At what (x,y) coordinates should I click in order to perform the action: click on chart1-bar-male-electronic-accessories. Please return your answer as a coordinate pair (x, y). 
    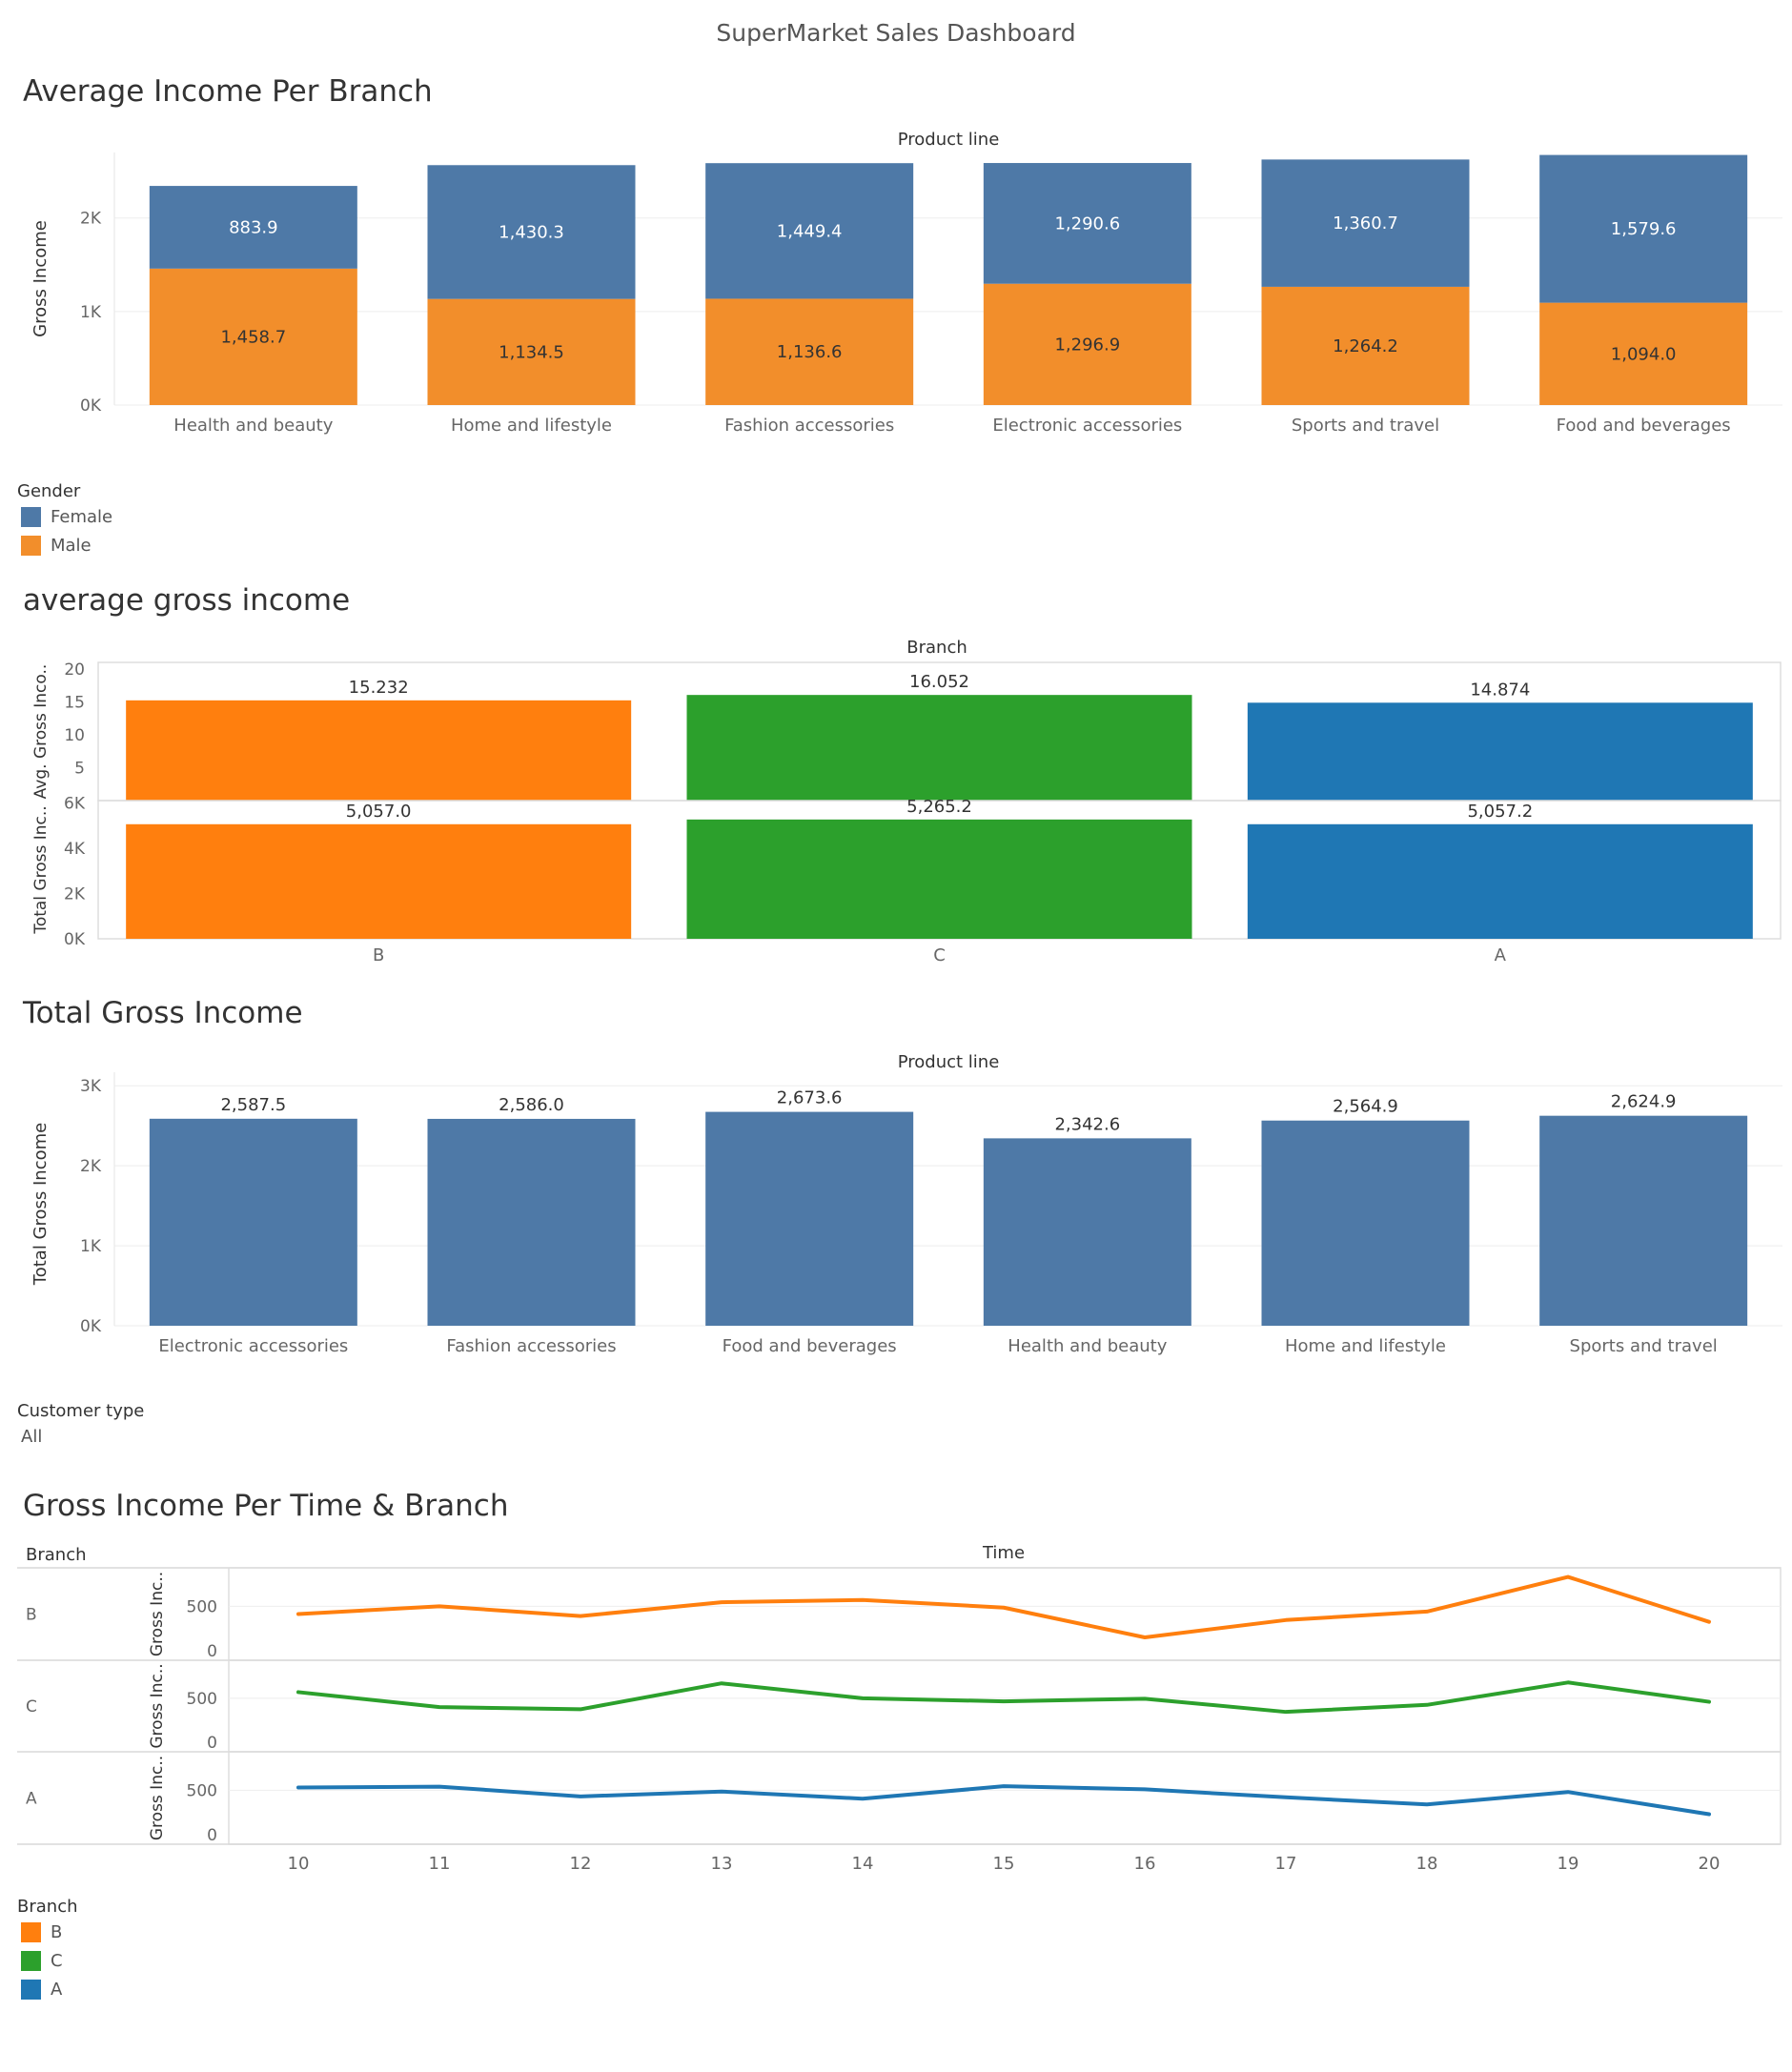
    Looking at the image, I should click on (1087, 344).